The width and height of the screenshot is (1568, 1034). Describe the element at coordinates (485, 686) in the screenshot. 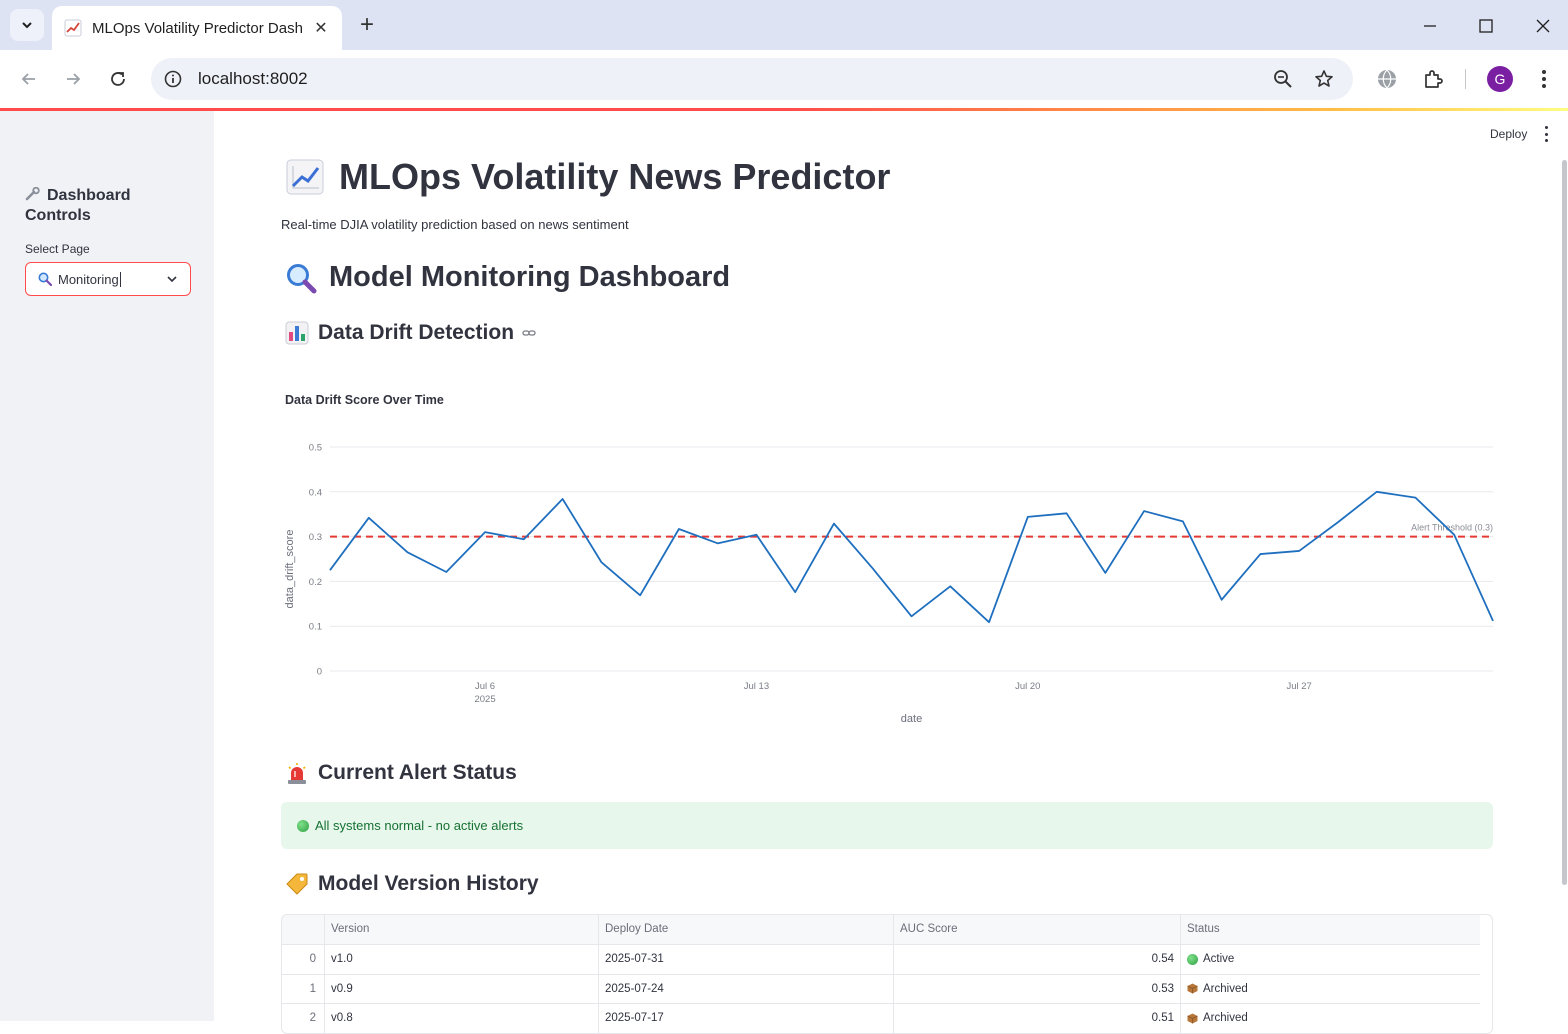

I see `x-tick-label: Jul 6` at that location.